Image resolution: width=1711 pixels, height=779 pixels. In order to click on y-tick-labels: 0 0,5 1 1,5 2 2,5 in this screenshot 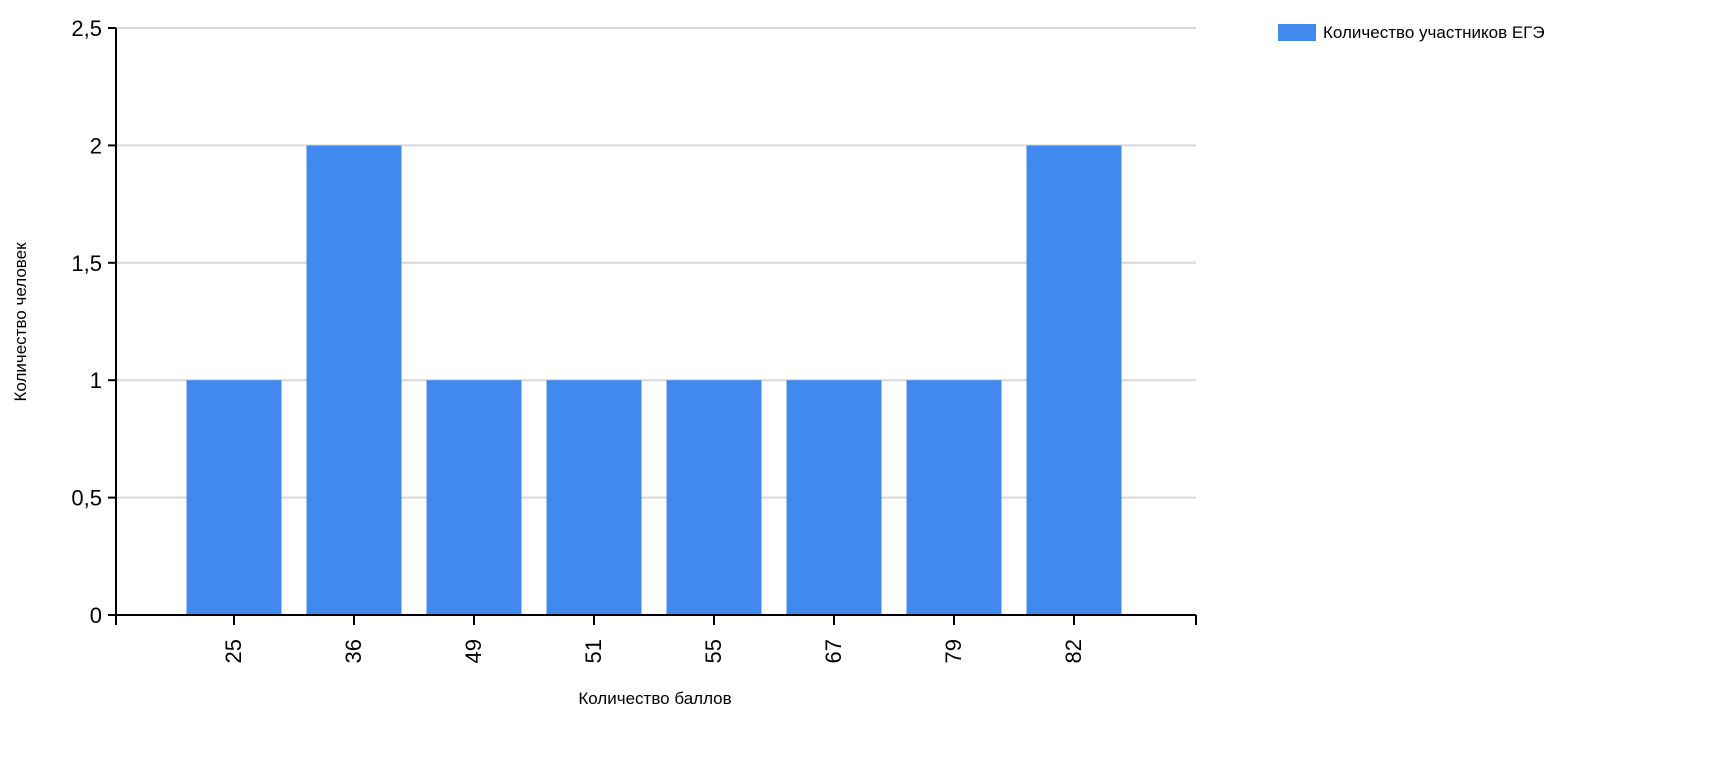, I will do `click(86, 322)`.